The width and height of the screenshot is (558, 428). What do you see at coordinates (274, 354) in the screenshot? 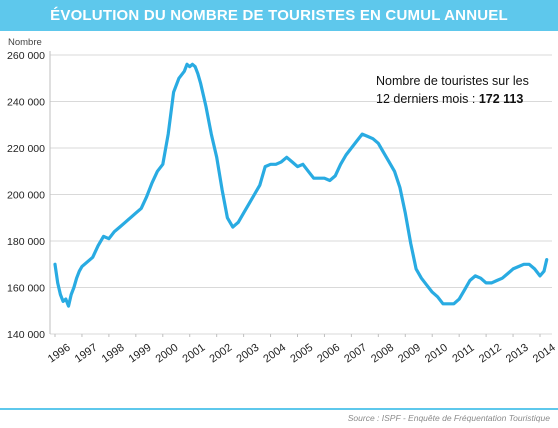
I see `x-tick-label: 2004` at bounding box center [274, 354].